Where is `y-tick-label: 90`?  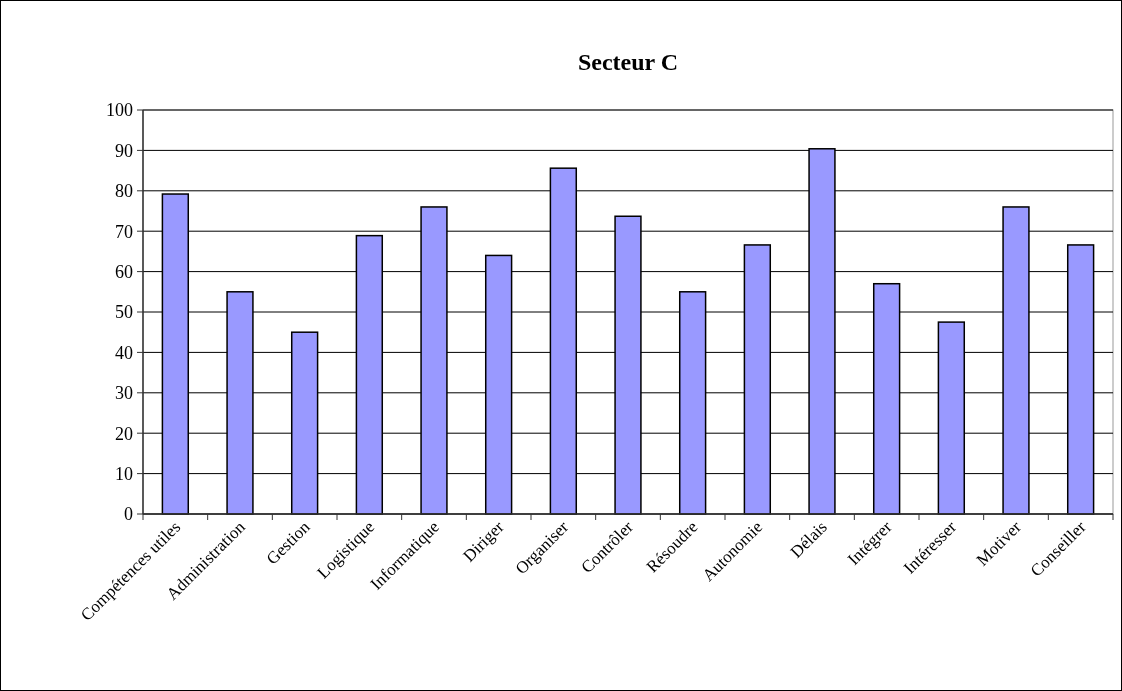
y-tick-label: 90 is located at coordinates (124, 150).